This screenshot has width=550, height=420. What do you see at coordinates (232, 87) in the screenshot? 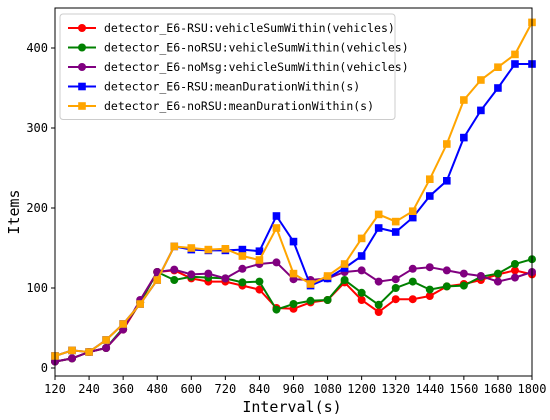
I see `legend-label: detector_E6-RSU:meanDurationWithin(s)` at bounding box center [232, 87].